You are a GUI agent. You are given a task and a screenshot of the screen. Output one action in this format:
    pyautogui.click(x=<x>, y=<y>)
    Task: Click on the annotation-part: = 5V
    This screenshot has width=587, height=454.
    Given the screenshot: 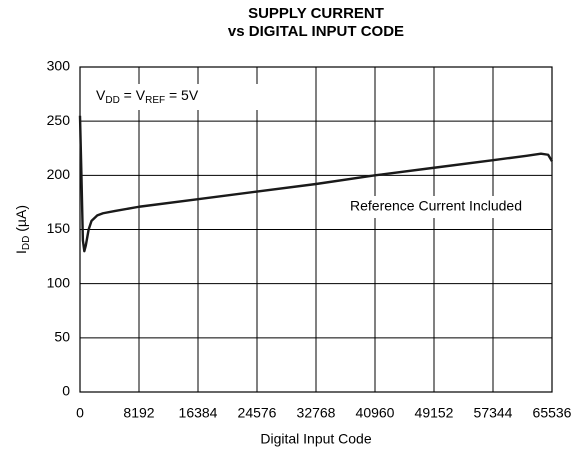 What is the action you would take?
    pyautogui.click(x=182, y=95)
    